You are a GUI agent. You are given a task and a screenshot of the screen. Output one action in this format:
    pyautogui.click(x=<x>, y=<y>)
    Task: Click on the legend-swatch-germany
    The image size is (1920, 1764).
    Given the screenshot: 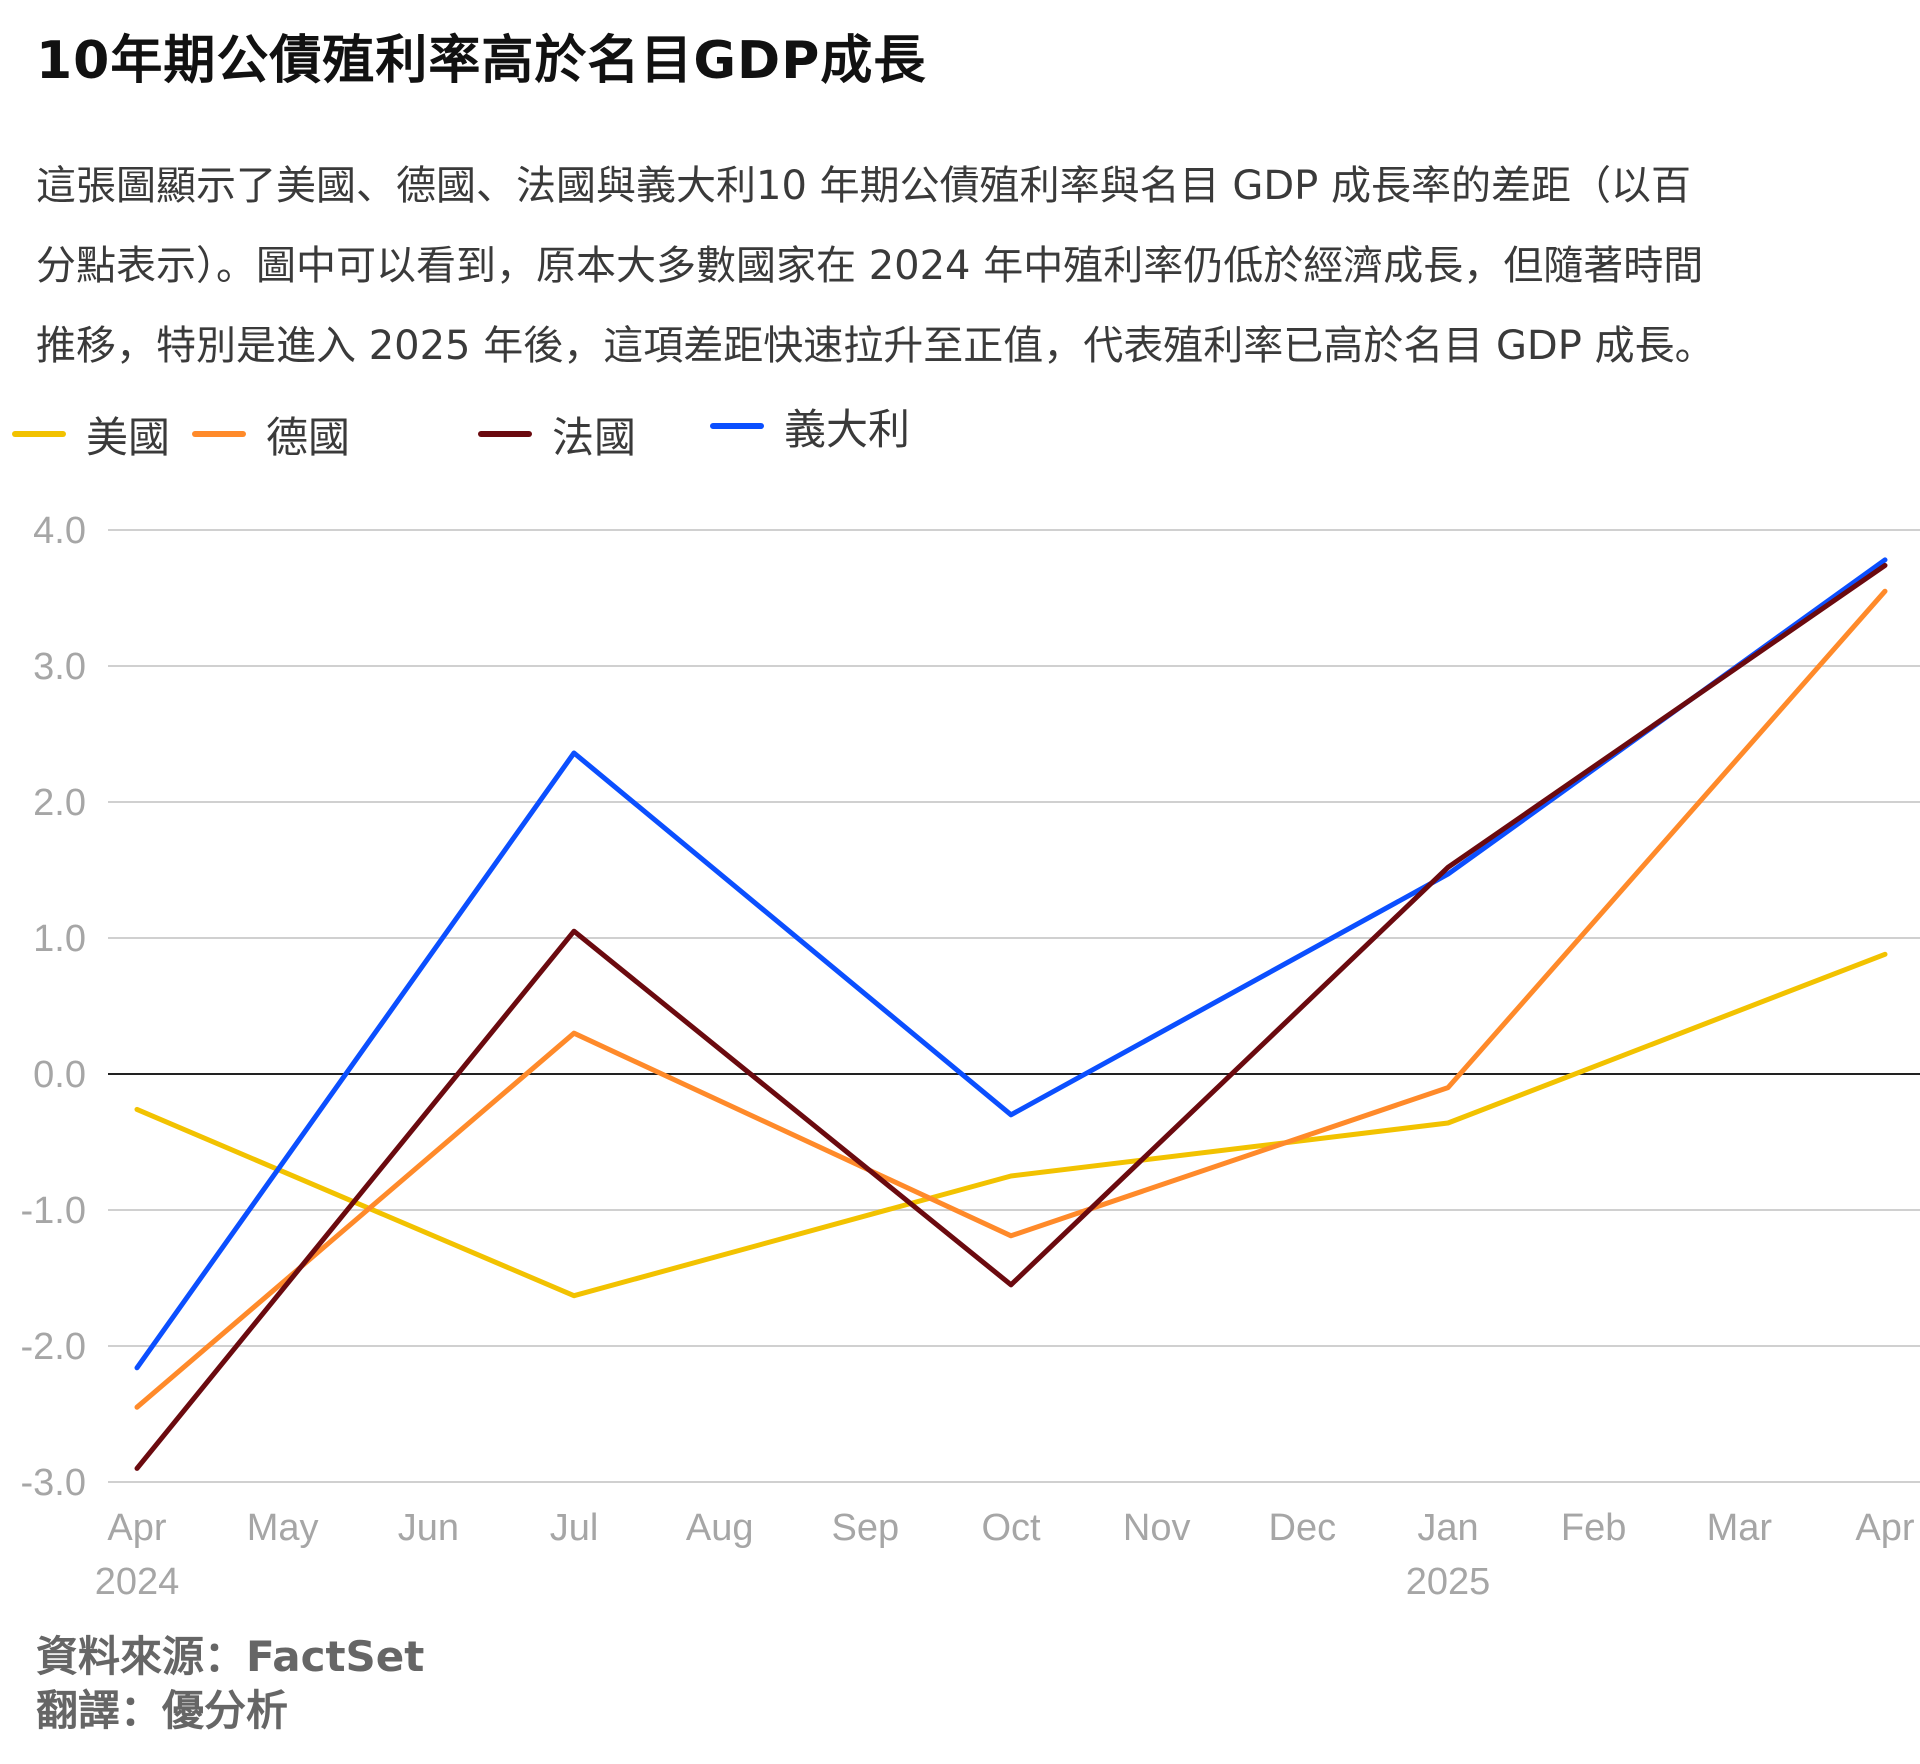 What is the action you would take?
    pyautogui.click(x=219, y=434)
    